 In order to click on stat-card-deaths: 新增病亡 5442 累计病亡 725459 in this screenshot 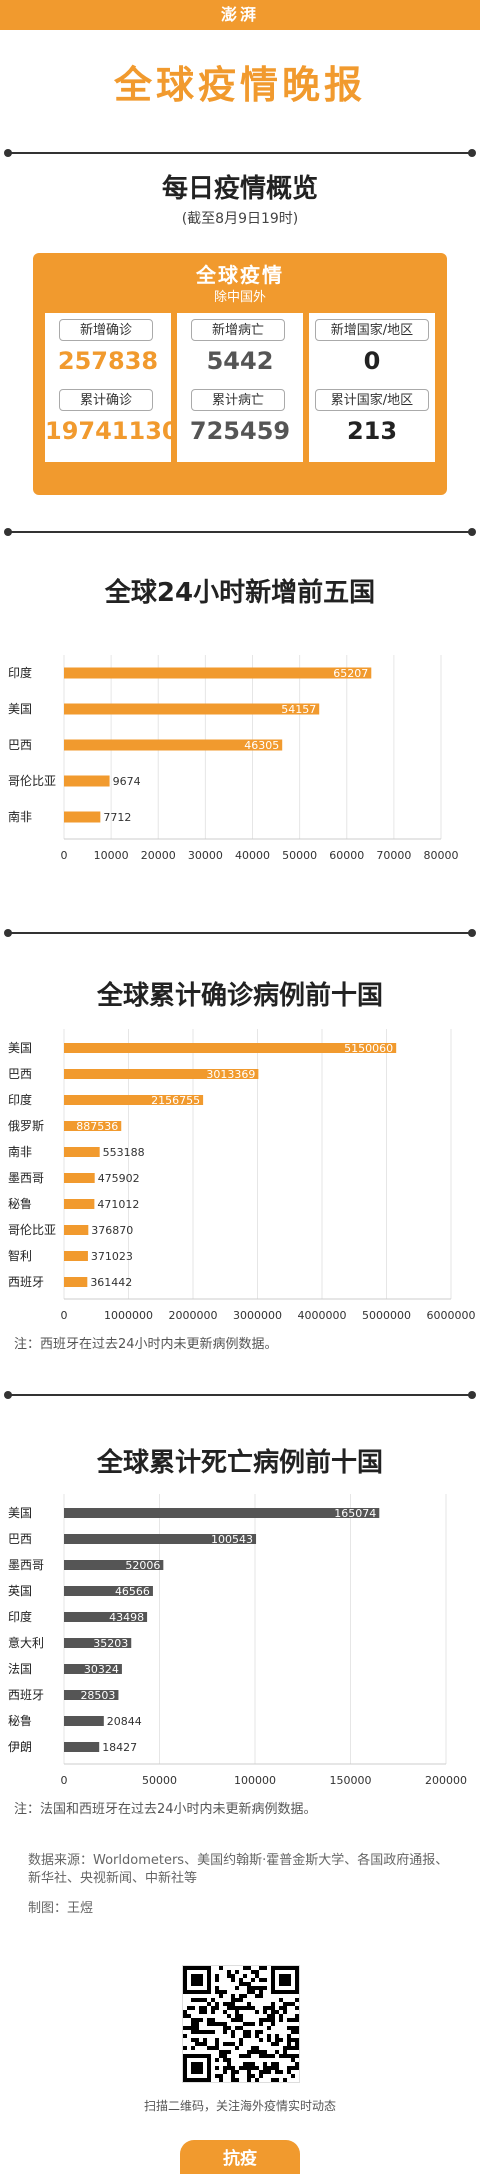, I will do `click(240, 387)`.